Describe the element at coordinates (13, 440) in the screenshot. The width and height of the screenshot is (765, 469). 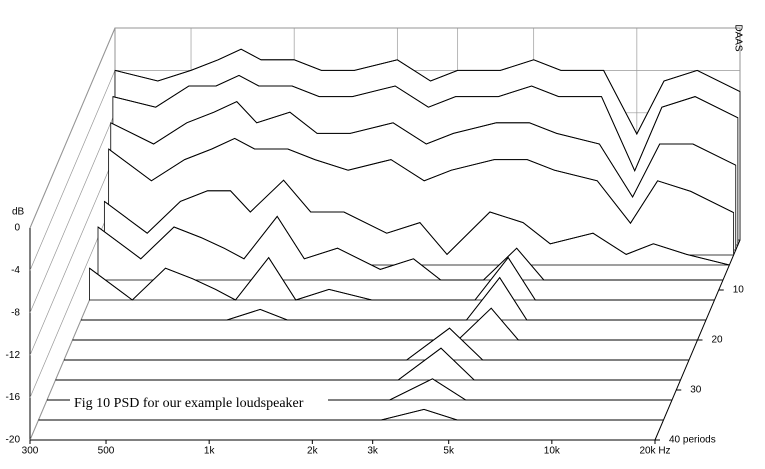
I see `y-tick-label: -20` at that location.